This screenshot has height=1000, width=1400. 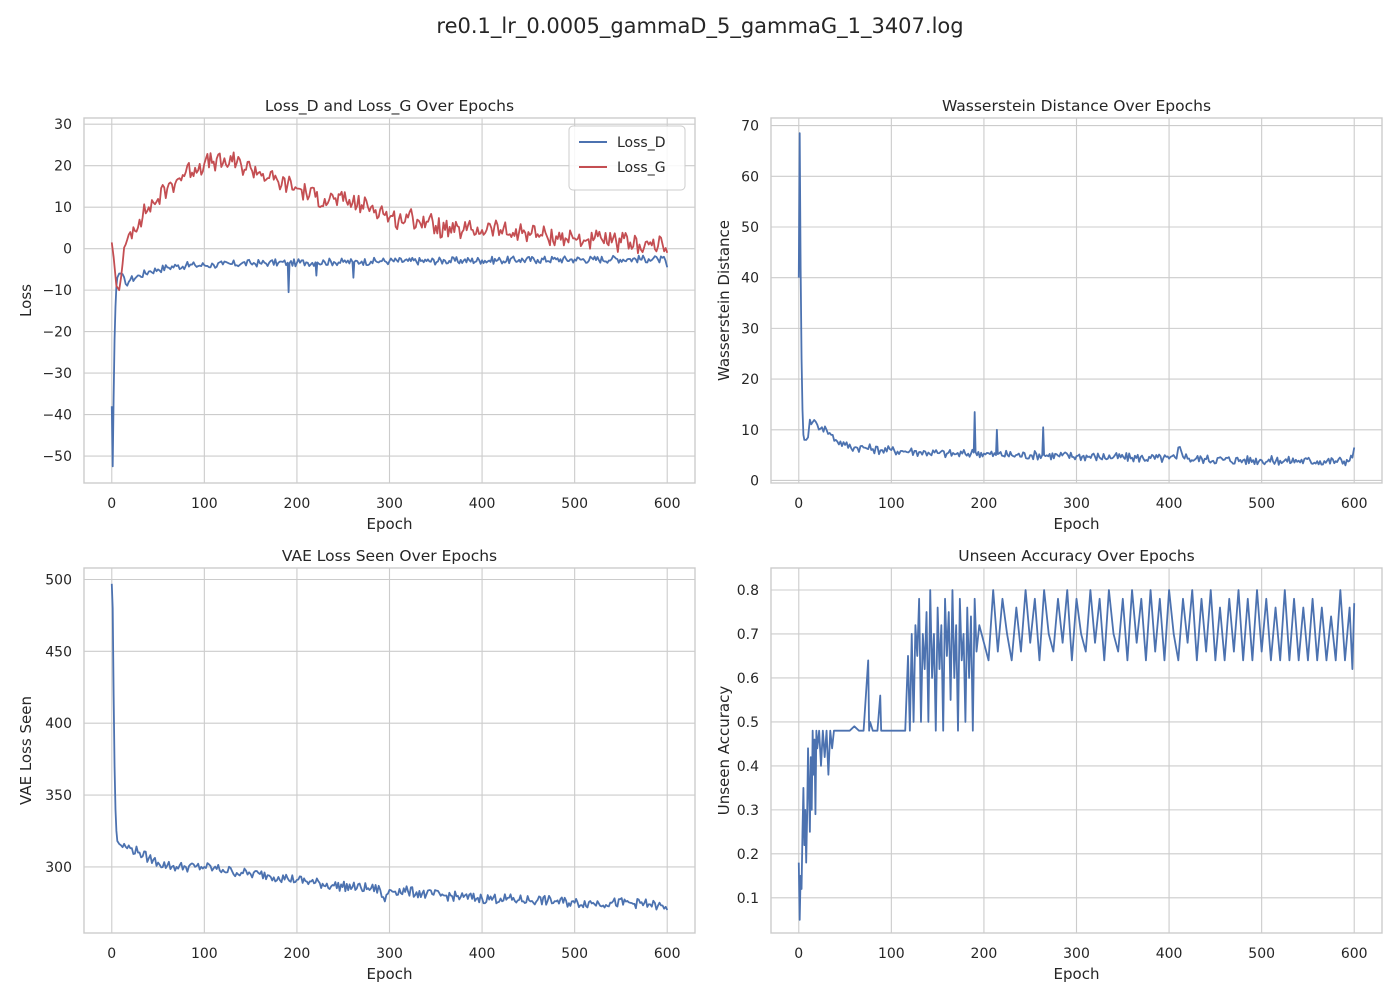 I want to click on chart-title: Loss_D and Loss_G Over Epochs, so click(x=389, y=106).